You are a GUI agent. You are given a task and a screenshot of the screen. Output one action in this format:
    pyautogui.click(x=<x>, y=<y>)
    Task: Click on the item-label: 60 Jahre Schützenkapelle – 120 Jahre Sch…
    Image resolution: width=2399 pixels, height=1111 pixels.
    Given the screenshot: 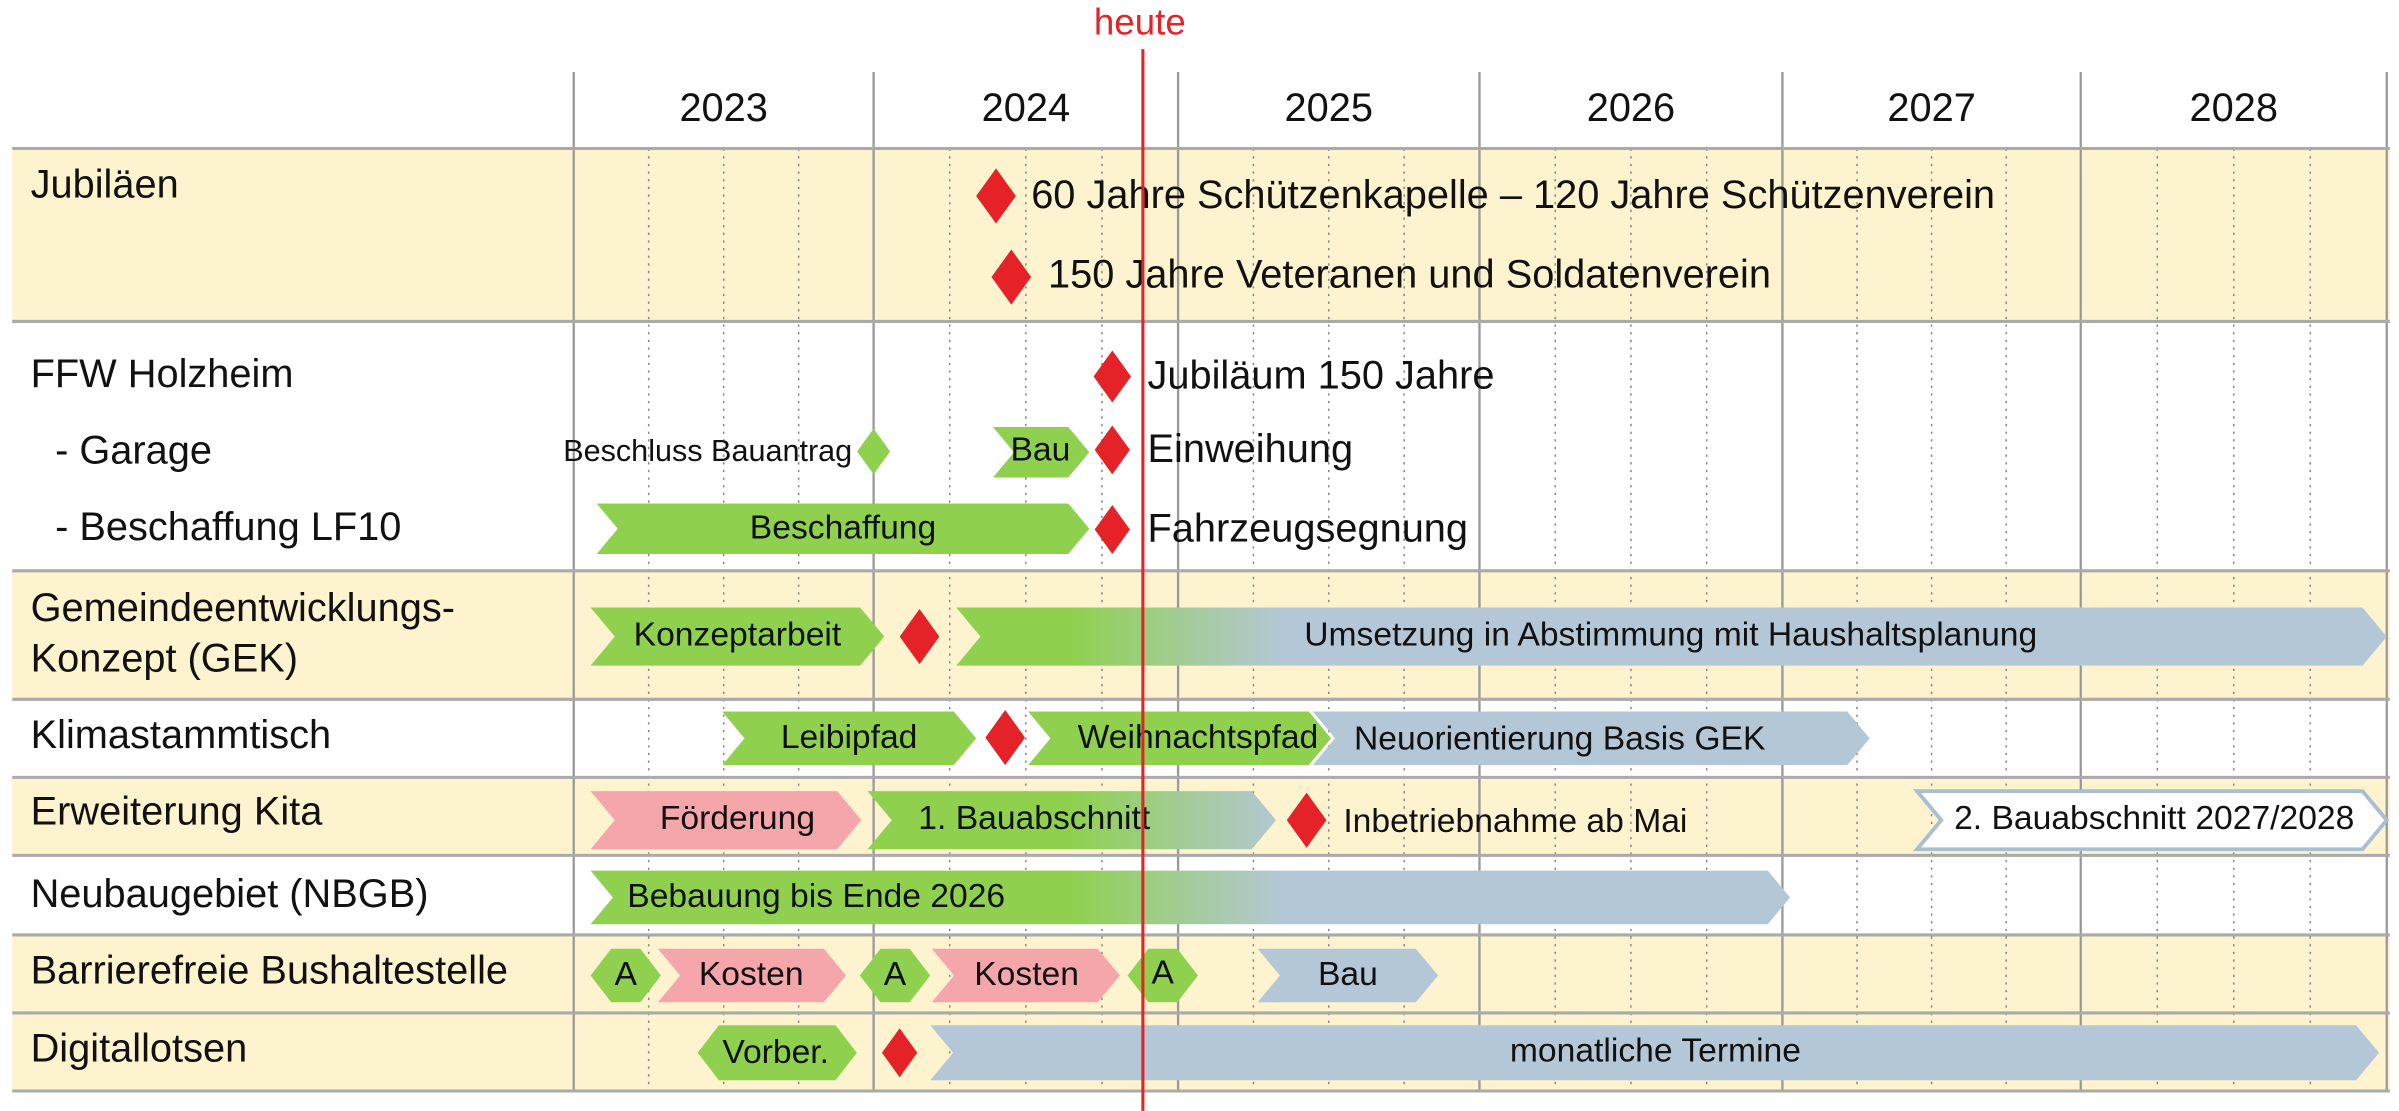 What is the action you would take?
    pyautogui.click(x=1513, y=195)
    